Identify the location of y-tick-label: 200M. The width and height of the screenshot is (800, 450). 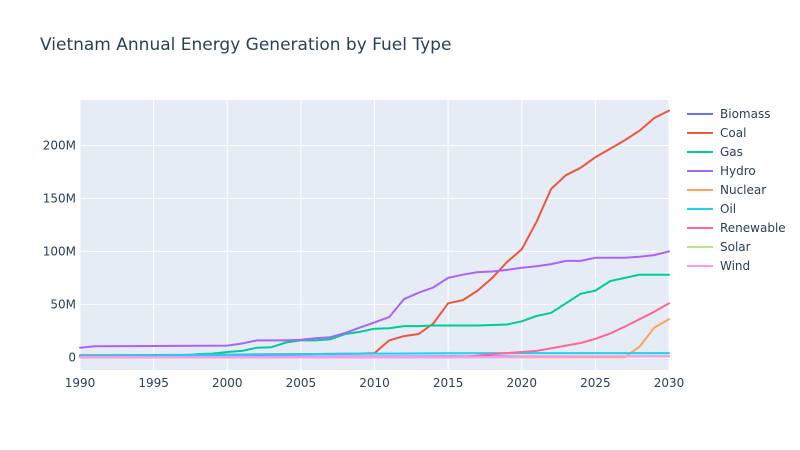
(59, 146).